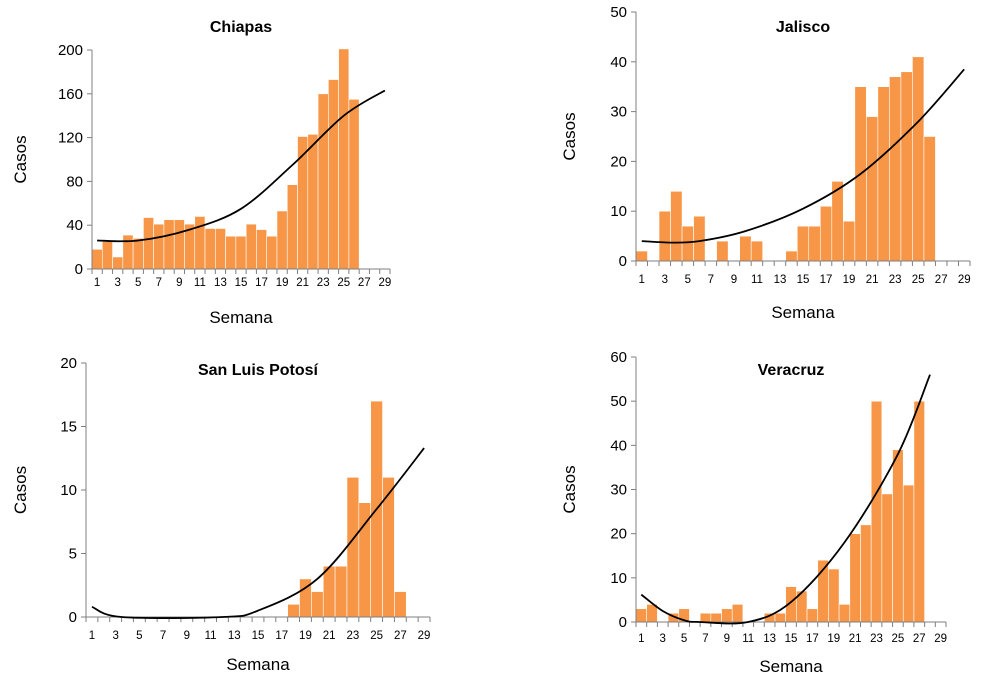 The height and width of the screenshot is (677, 982). What do you see at coordinates (618, 357) in the screenshot?
I see `y-tick-label: 60` at bounding box center [618, 357].